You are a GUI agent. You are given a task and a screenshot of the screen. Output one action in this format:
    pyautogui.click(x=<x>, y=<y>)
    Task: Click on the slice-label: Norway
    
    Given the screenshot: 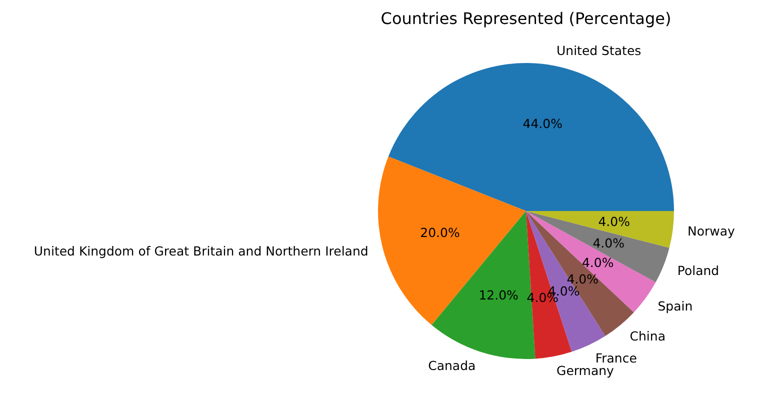 What is the action you would take?
    pyautogui.click(x=712, y=230)
    